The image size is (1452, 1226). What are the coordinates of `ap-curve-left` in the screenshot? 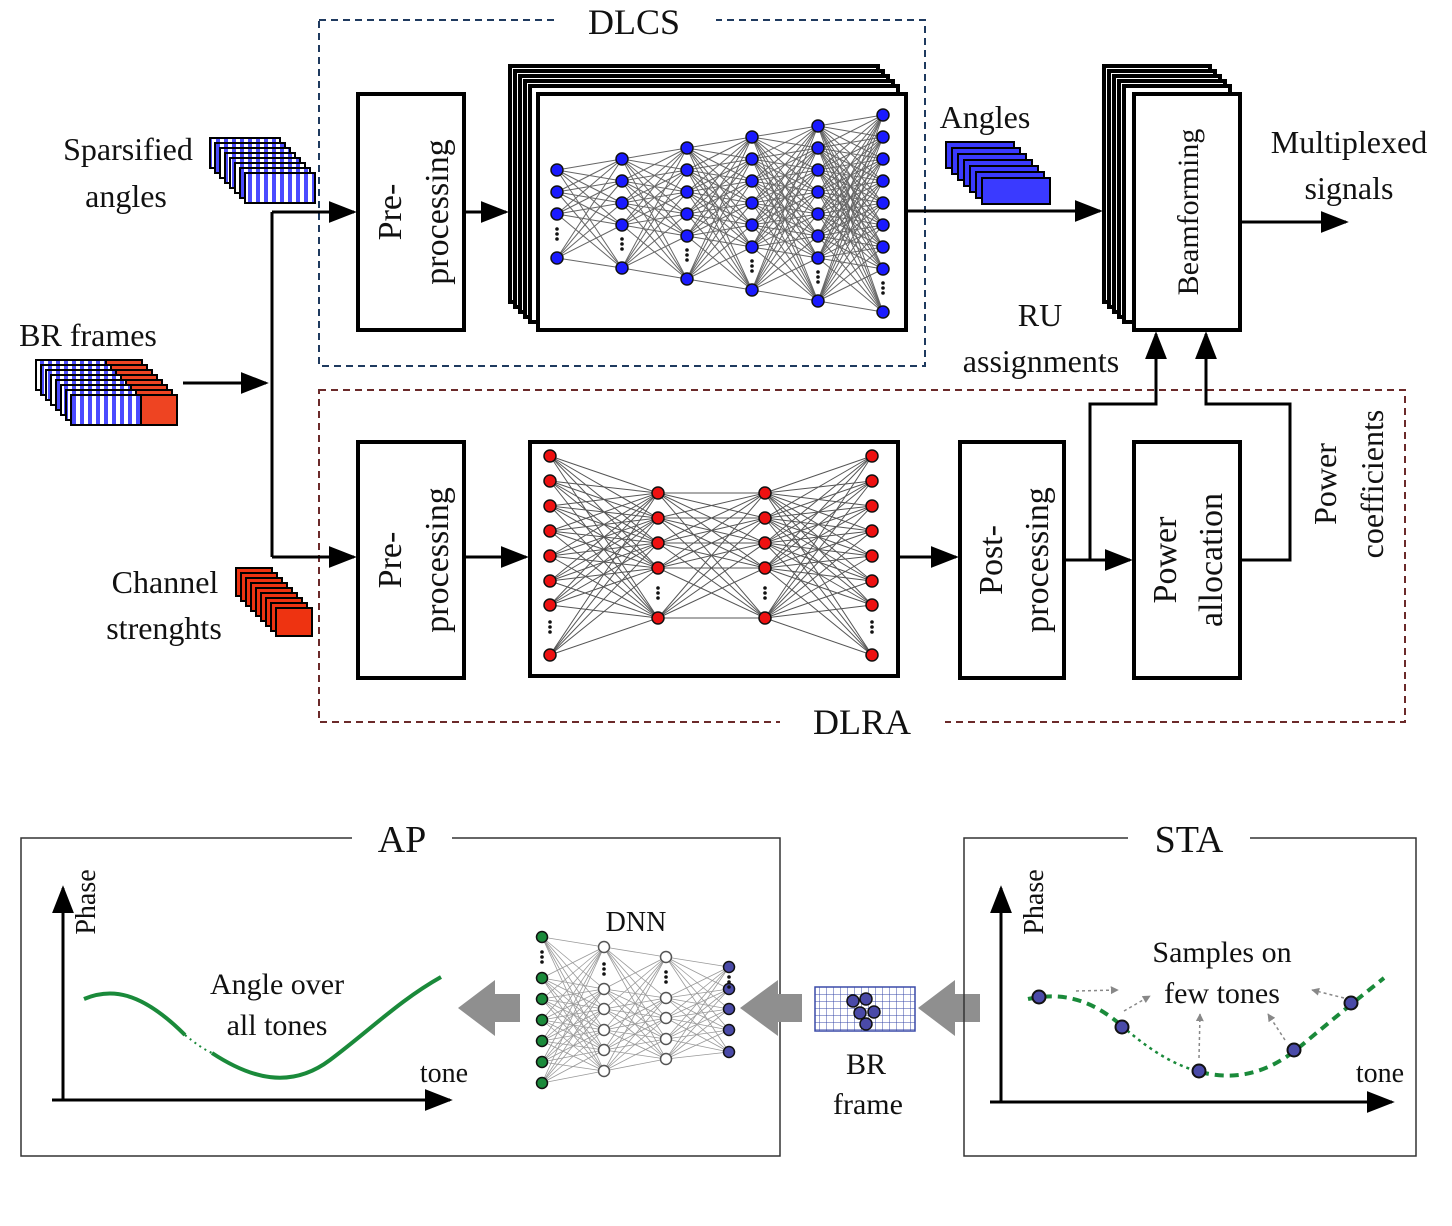 It's located at (135, 1014).